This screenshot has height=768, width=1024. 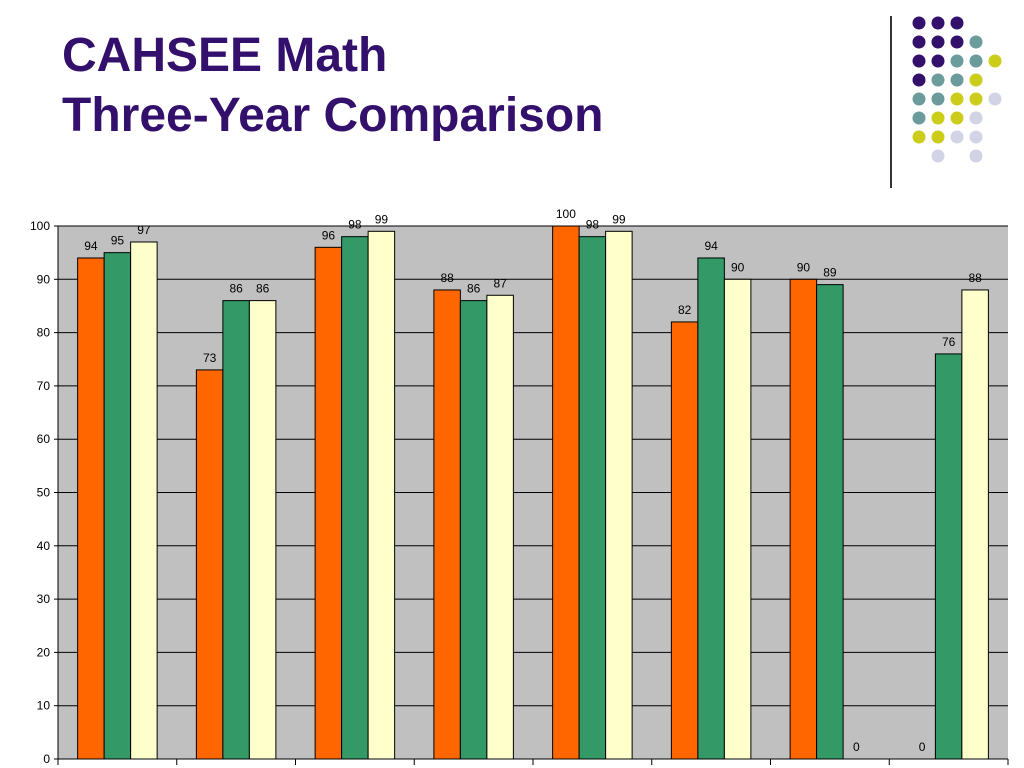 What do you see at coordinates (329, 235) in the screenshot?
I see `data-label: 96` at bounding box center [329, 235].